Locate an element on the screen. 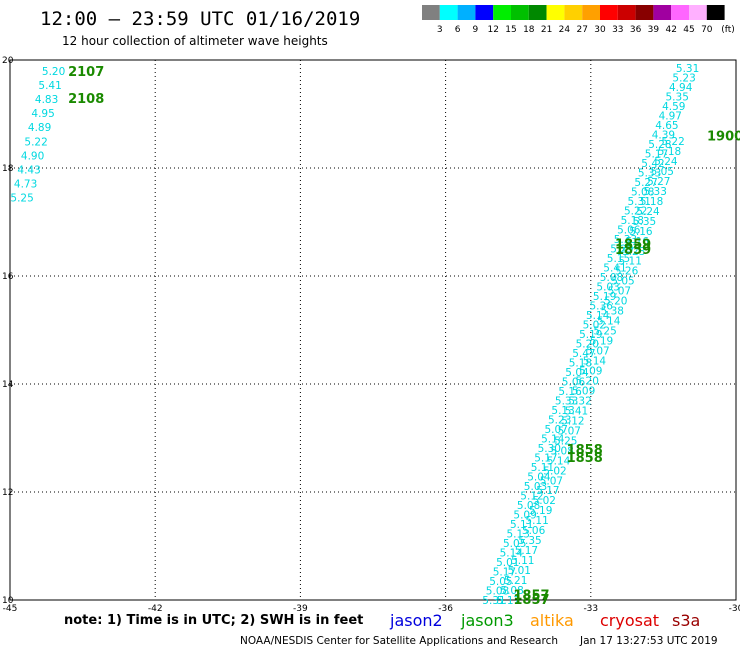 The height and width of the screenshot is (650, 740). wave-height-label: 5.23 is located at coordinates (559, 421).